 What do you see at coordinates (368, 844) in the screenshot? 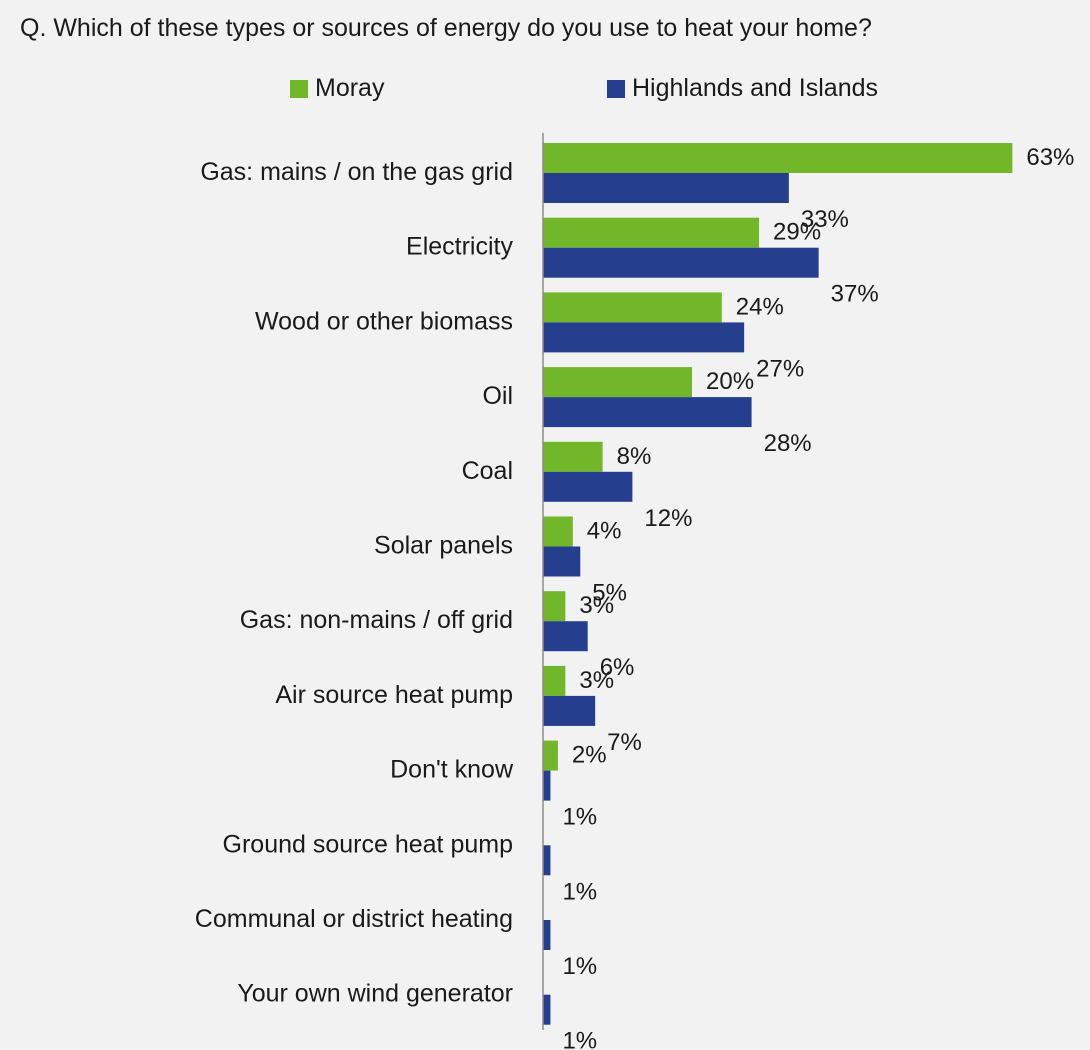
I see `category-label: Ground source heat pump` at bounding box center [368, 844].